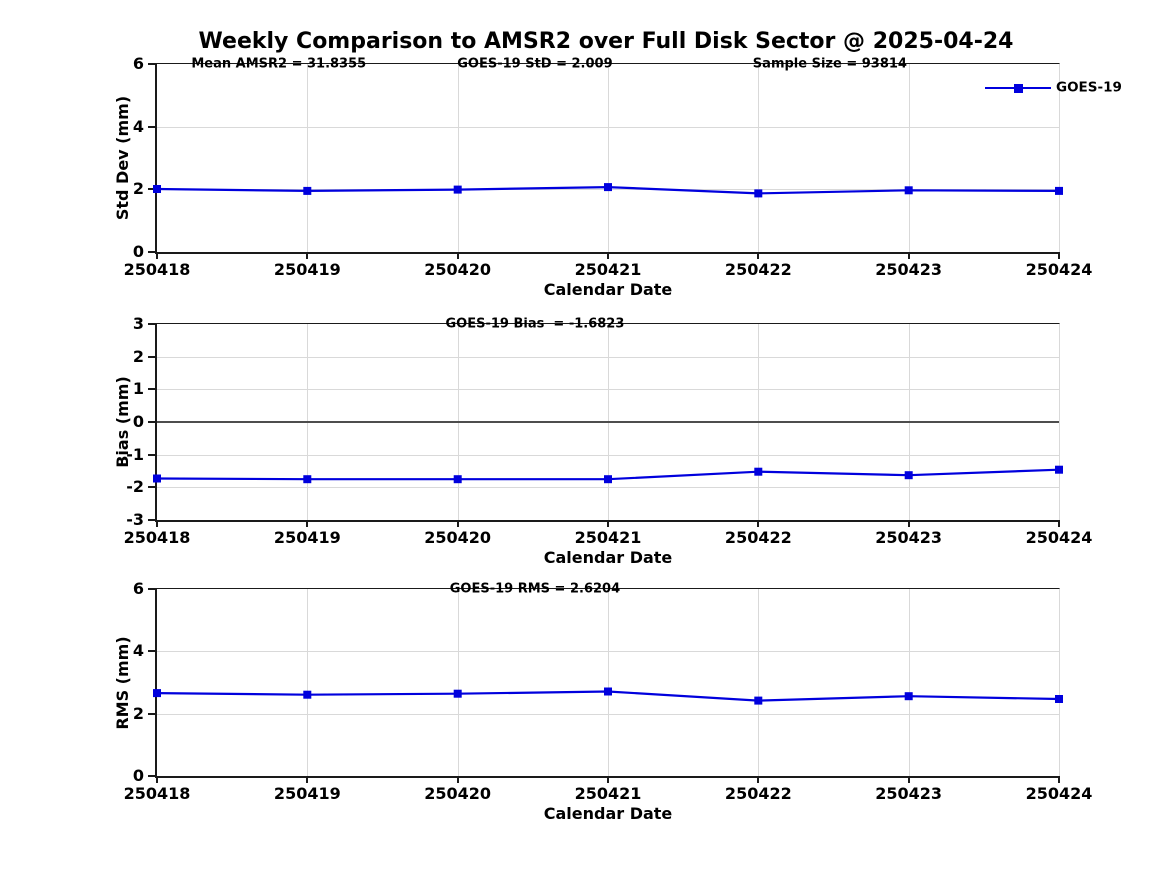  Describe the element at coordinates (138, 389) in the screenshot. I see `y-tick-label: 1` at that location.